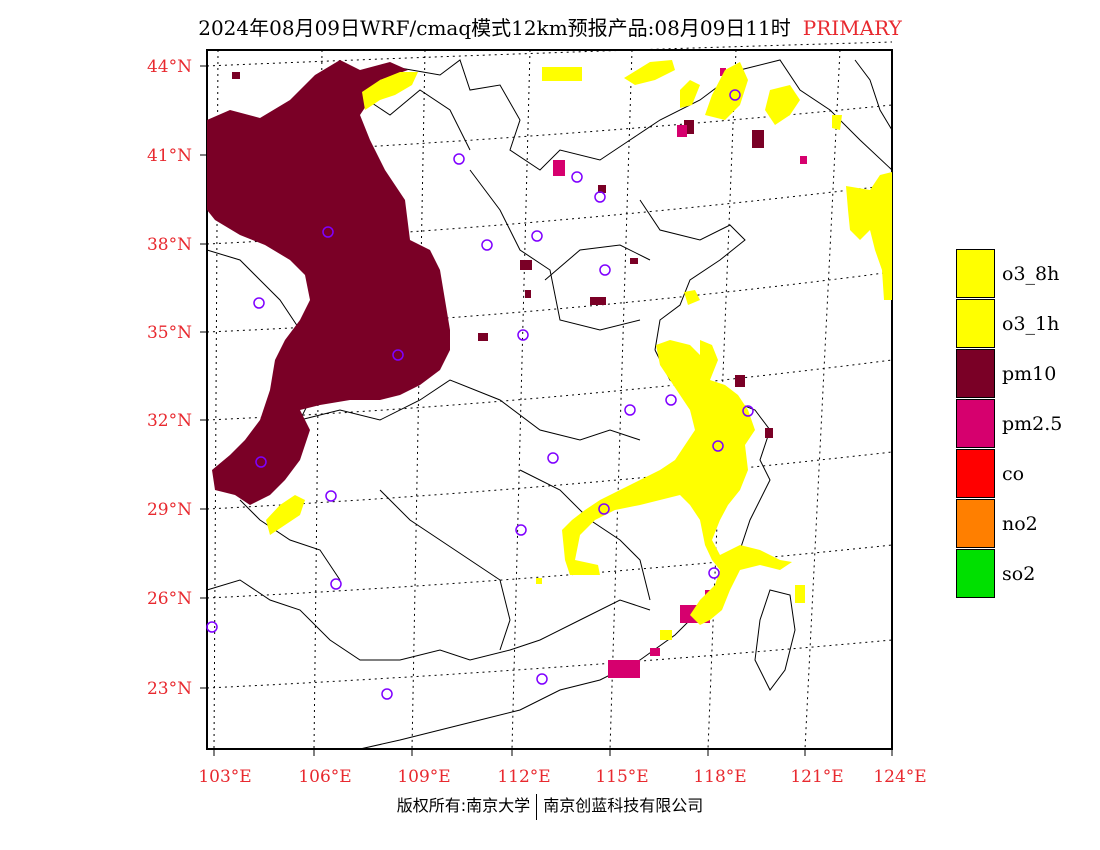 The height and width of the screenshot is (850, 1100). I want to click on footer-separator, so click(537, 806).